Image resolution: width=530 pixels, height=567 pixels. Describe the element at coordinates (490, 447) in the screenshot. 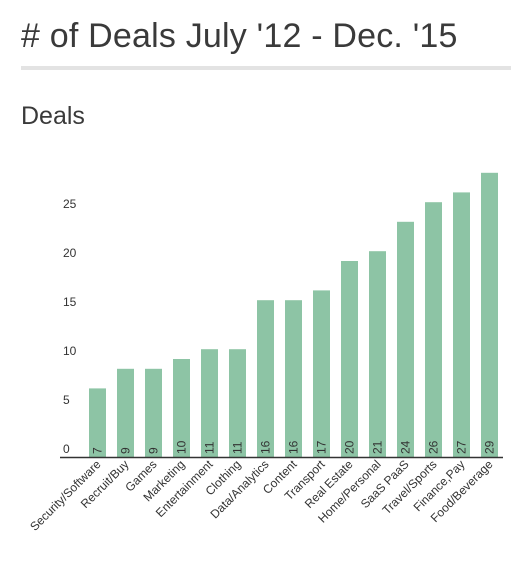

I see `bar-value-label: 29` at that location.